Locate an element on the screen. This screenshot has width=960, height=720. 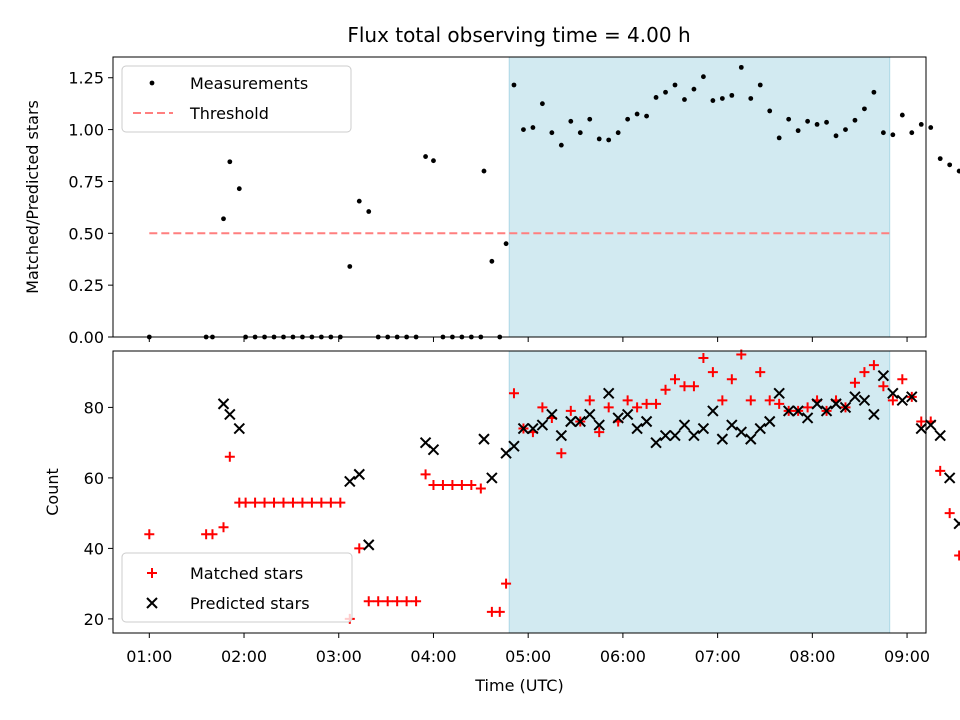
x-tick-label: 04:00 is located at coordinates (433, 656).